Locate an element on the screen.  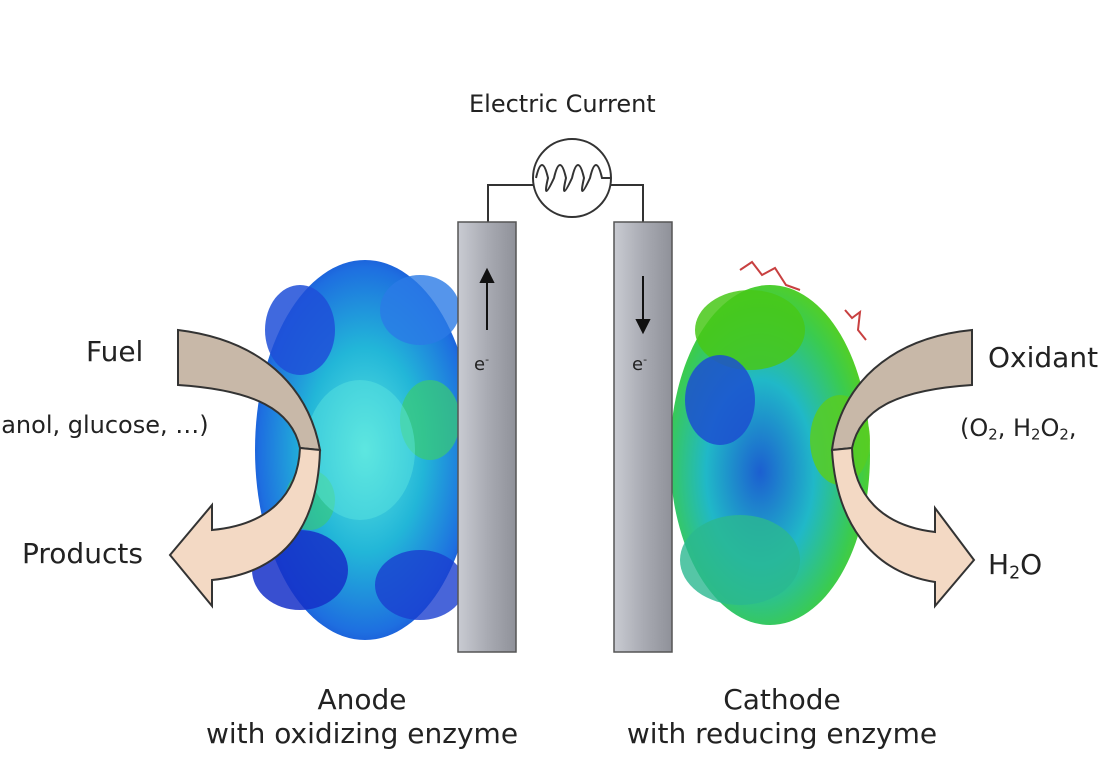
oxidant-label: Oxidant is located at coordinates (1043, 357).